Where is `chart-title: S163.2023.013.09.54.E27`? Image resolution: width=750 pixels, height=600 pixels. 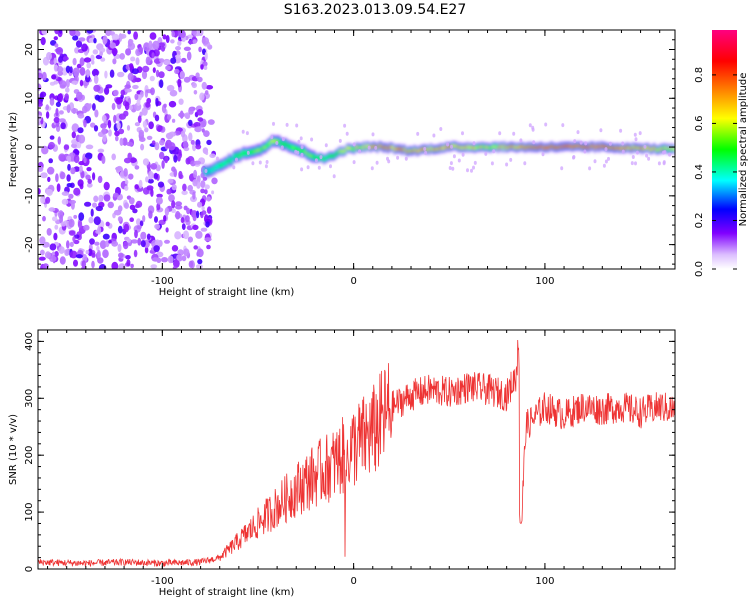 chart-title: S163.2023.013.09.54.E27 is located at coordinates (375, 10).